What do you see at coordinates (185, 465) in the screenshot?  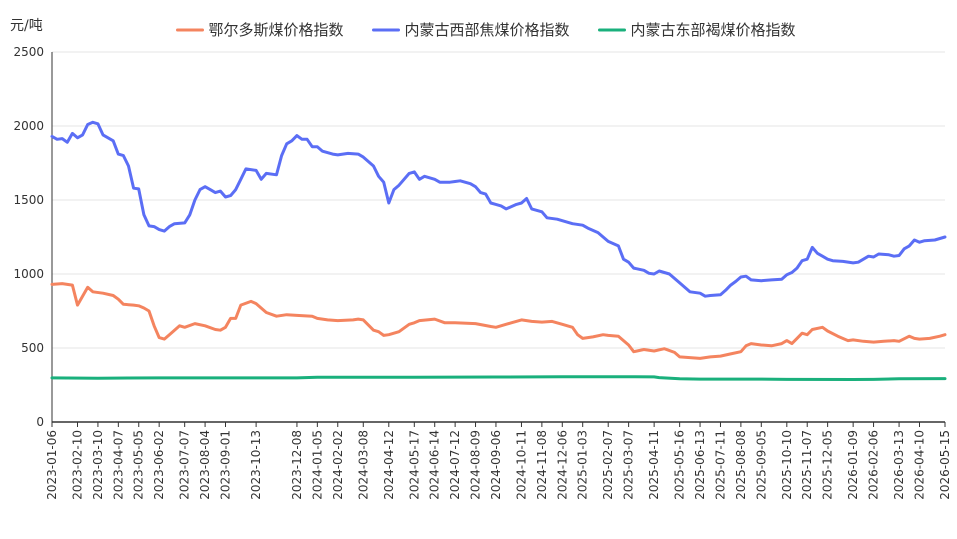 I see `x-tick-label: 2023-07-07` at bounding box center [185, 465].